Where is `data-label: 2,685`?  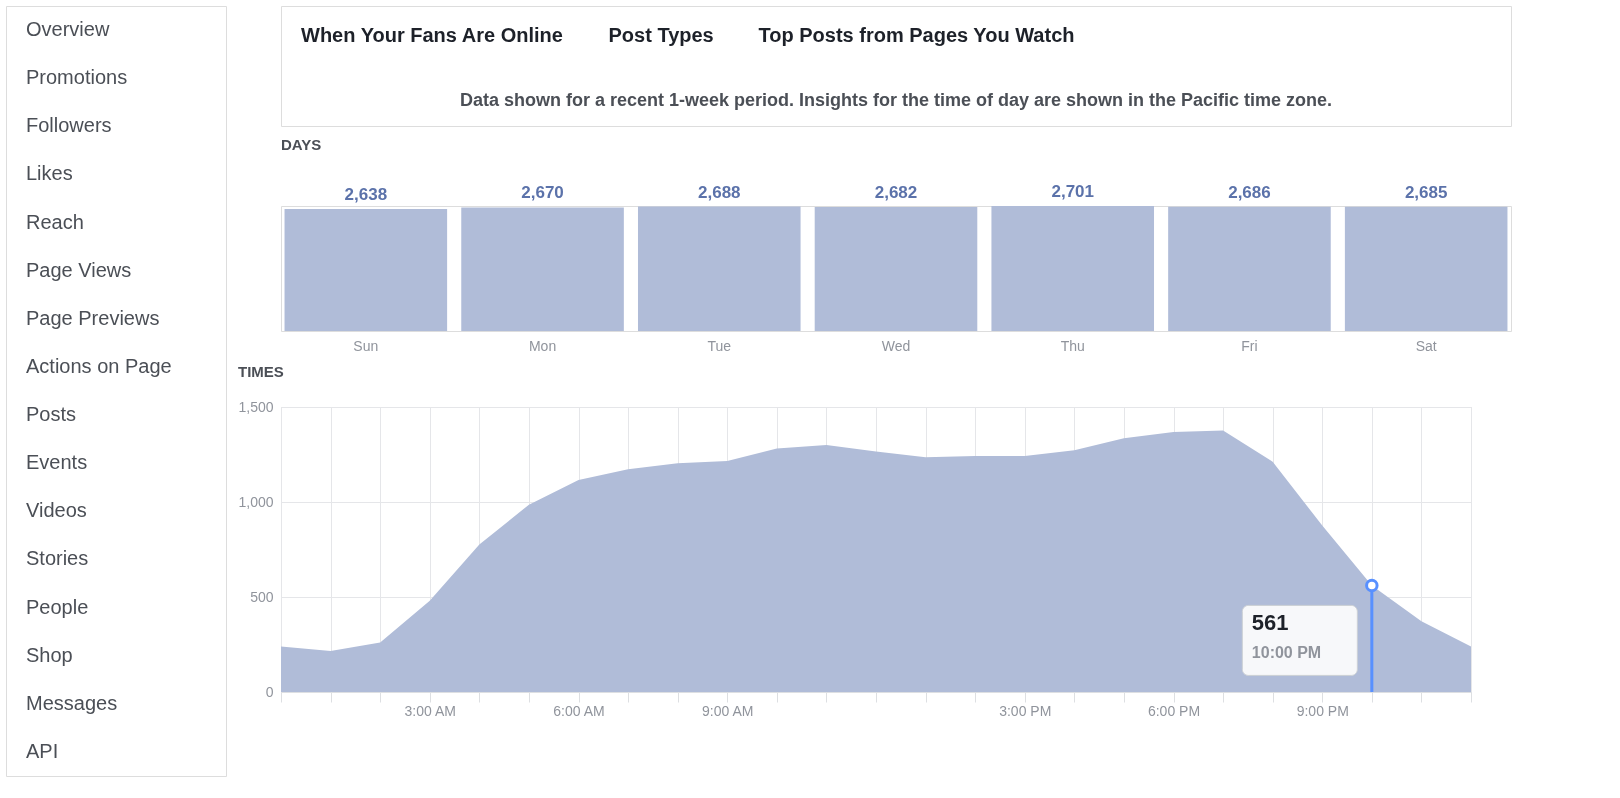 data-label: 2,685 is located at coordinates (1426, 192).